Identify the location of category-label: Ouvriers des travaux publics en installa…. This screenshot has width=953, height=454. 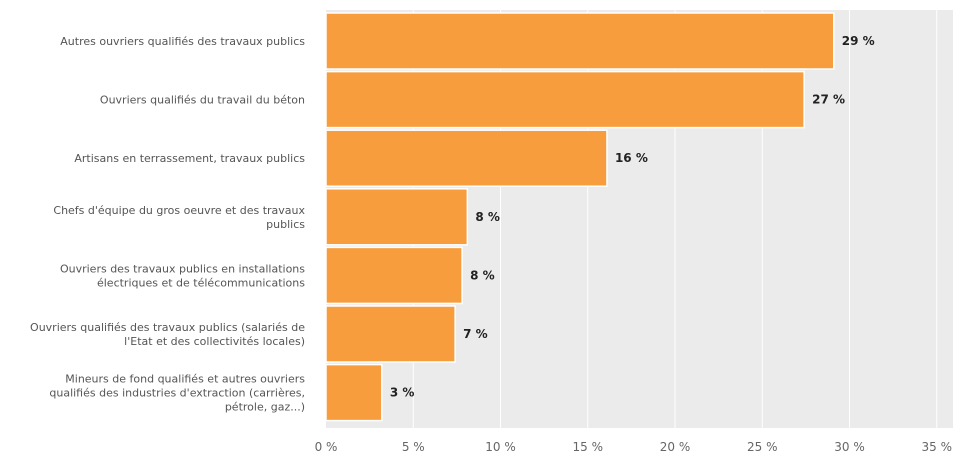
(182, 275).